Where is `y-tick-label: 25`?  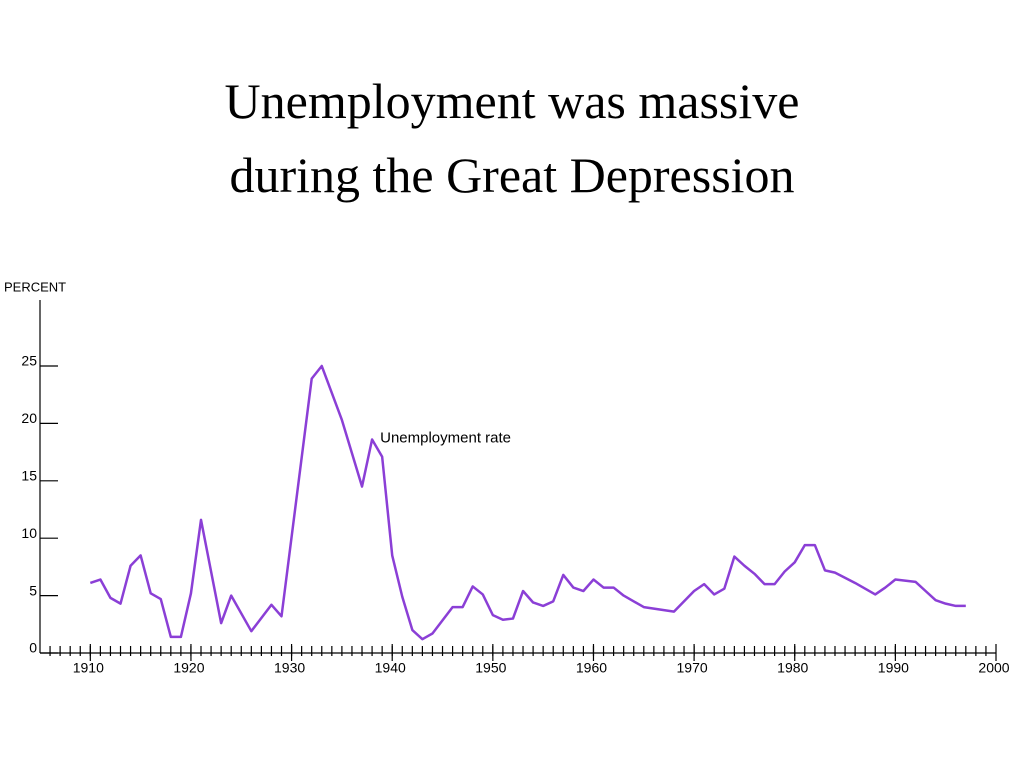
y-tick-label: 25 is located at coordinates (29, 361).